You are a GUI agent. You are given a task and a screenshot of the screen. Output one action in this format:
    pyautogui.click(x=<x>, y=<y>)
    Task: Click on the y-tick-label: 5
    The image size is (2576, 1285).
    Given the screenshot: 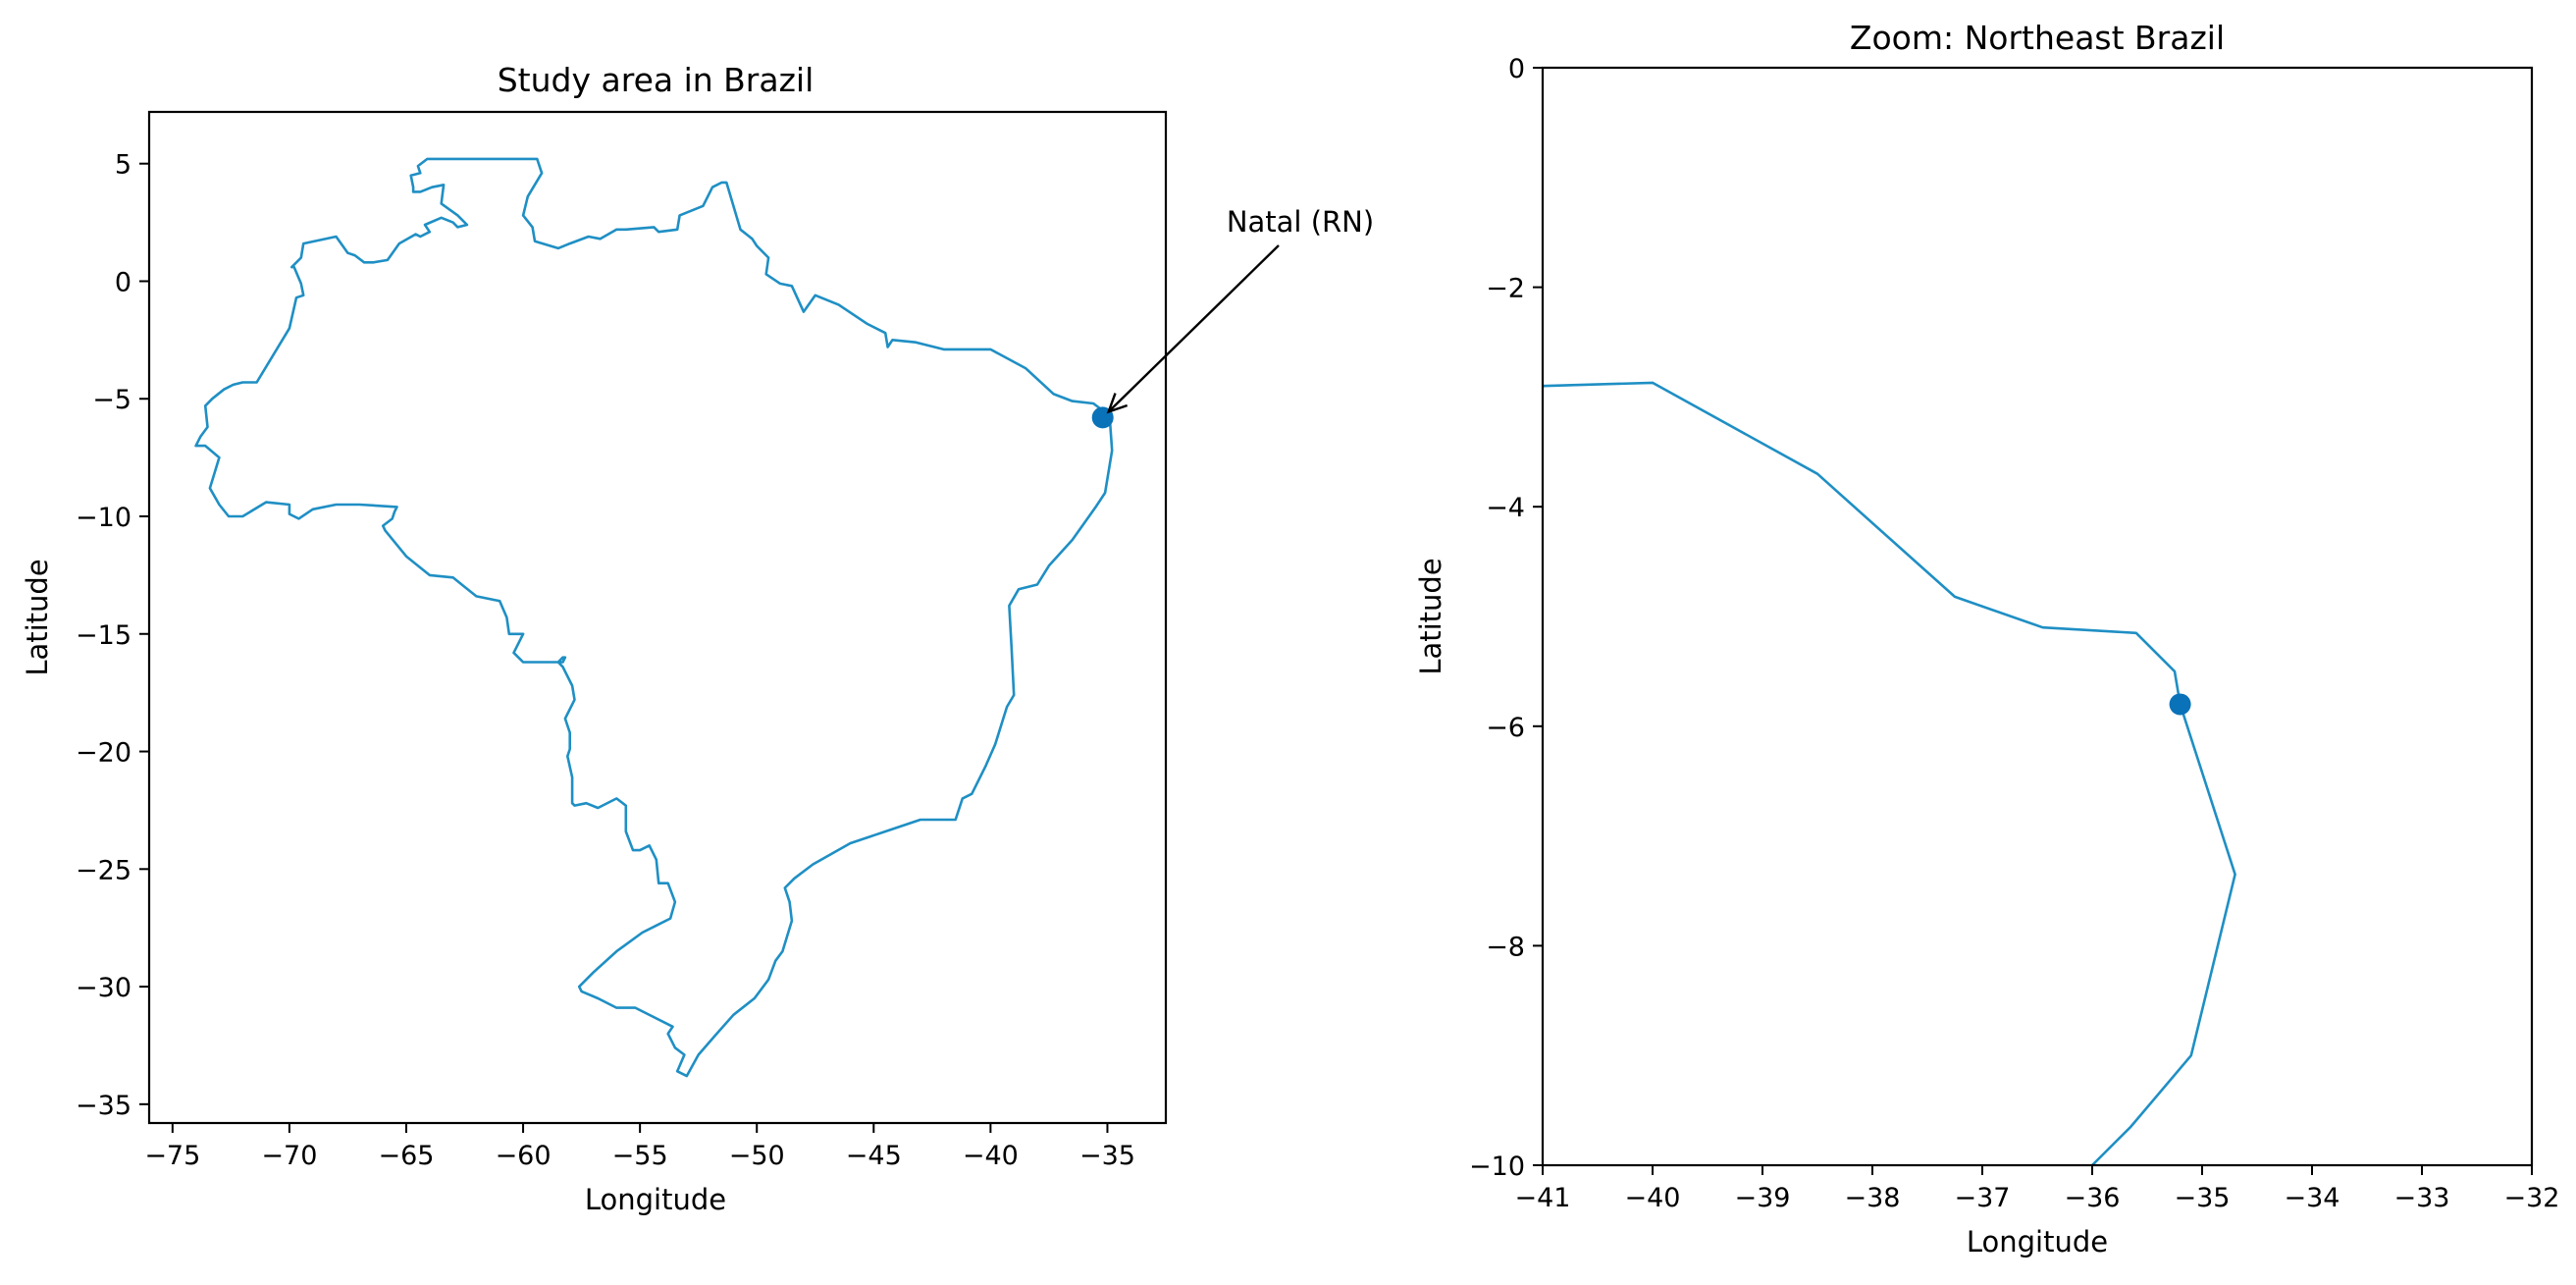 What is the action you would take?
    pyautogui.click(x=123, y=165)
    